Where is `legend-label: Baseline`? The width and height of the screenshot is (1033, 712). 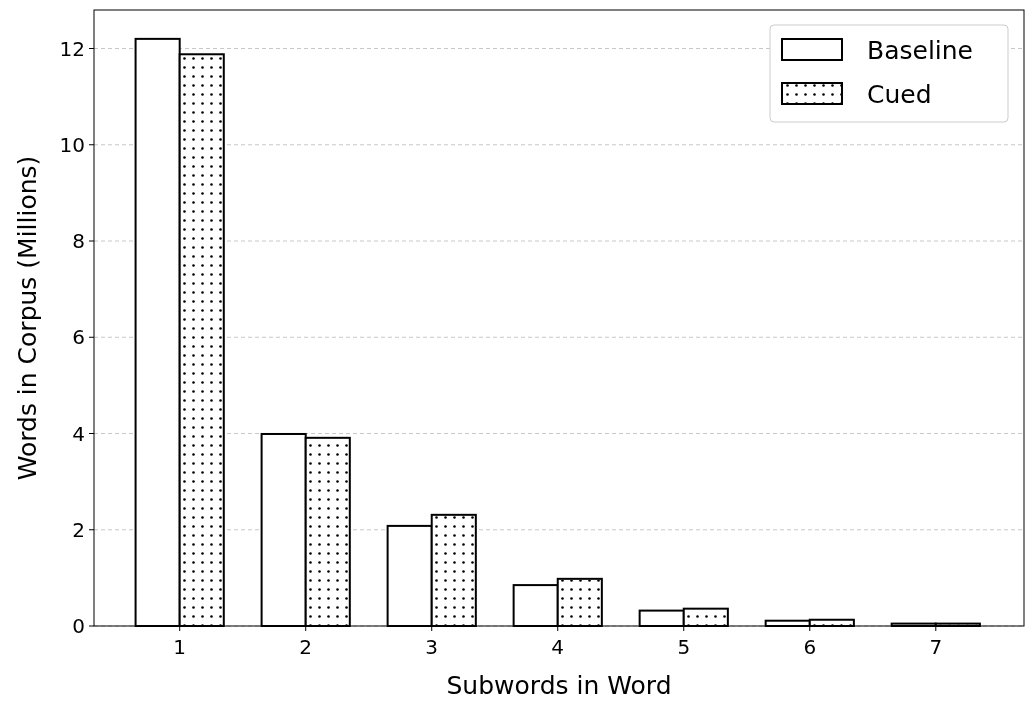
legend-label: Baseline is located at coordinates (920, 50).